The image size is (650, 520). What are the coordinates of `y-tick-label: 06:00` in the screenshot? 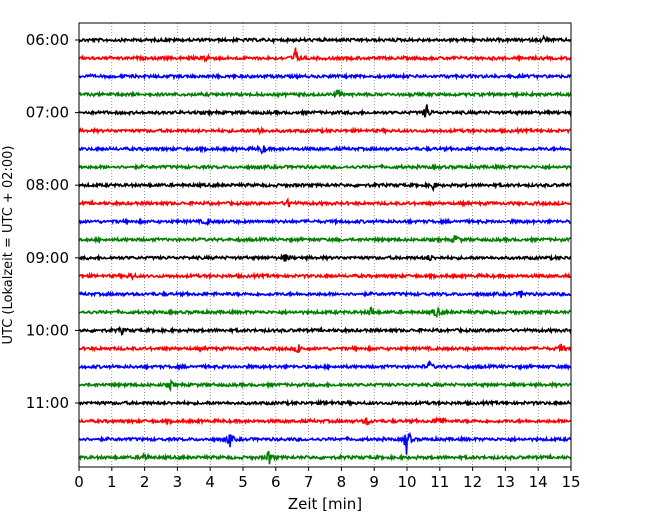 It's located at (47, 40).